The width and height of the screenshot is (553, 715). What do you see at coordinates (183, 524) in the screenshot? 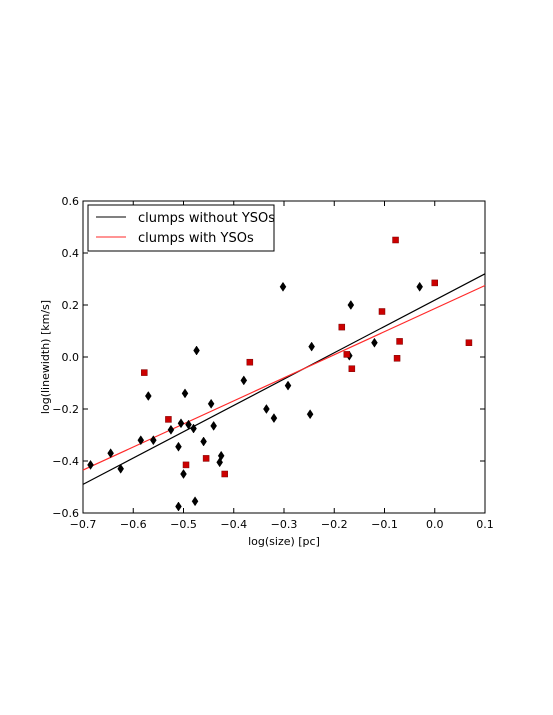
I see `x-tick-label: −0.5` at bounding box center [183, 524].